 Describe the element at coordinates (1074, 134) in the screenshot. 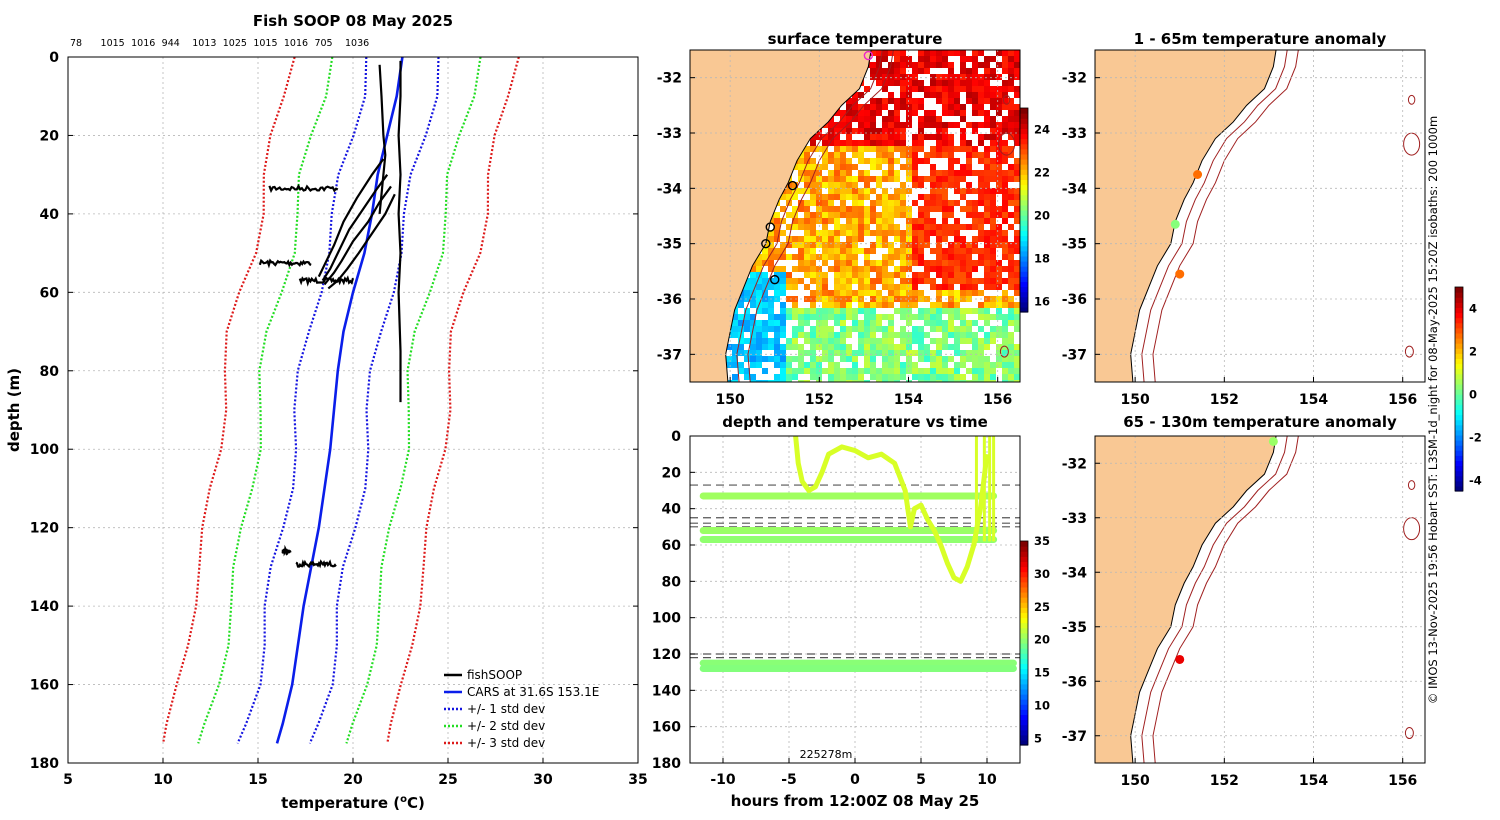

I see `lat-tick-label: -33` at that location.